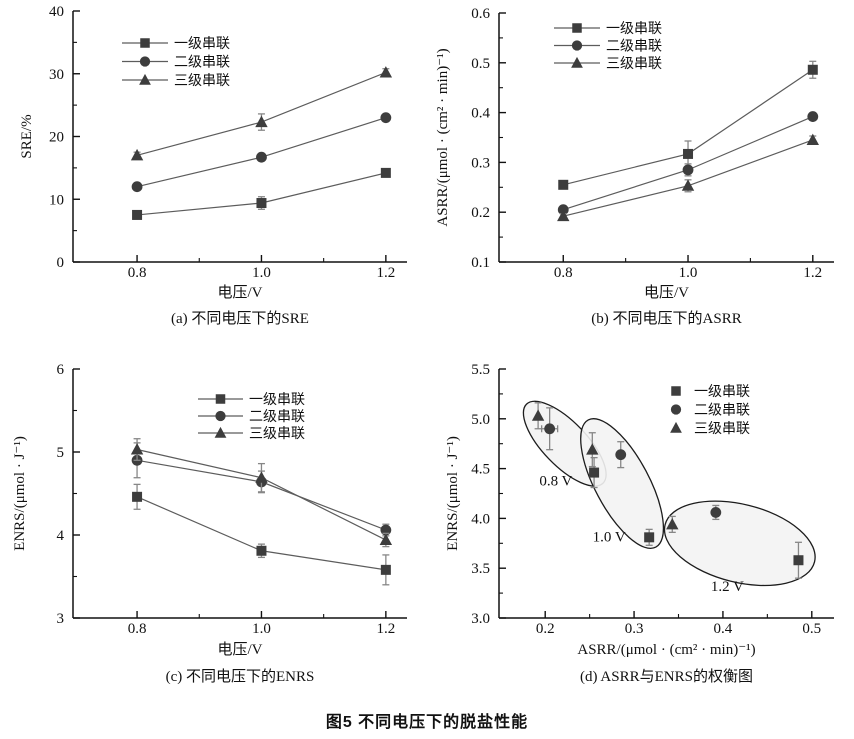 This screenshot has width=854, height=739. Describe the element at coordinates (56, 12) in the screenshot. I see `y-tick-label: 40` at that location.